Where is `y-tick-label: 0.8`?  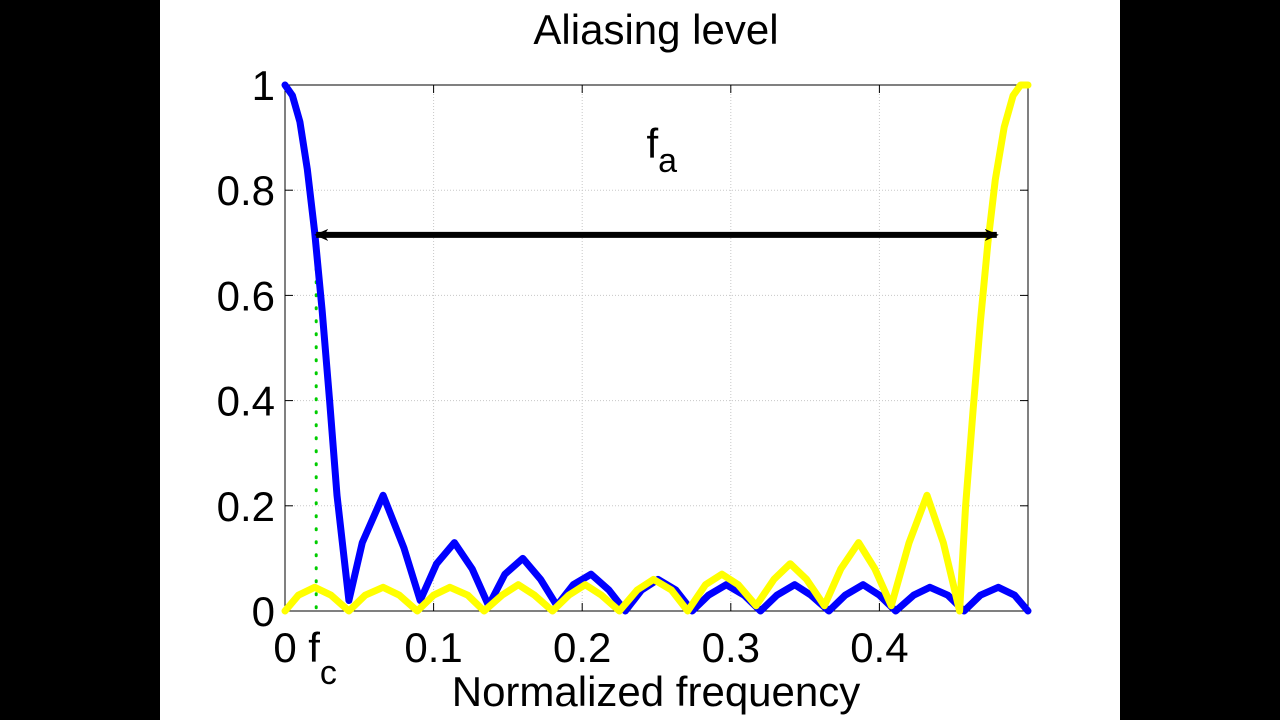 y-tick-label: 0.8 is located at coordinates (246, 190).